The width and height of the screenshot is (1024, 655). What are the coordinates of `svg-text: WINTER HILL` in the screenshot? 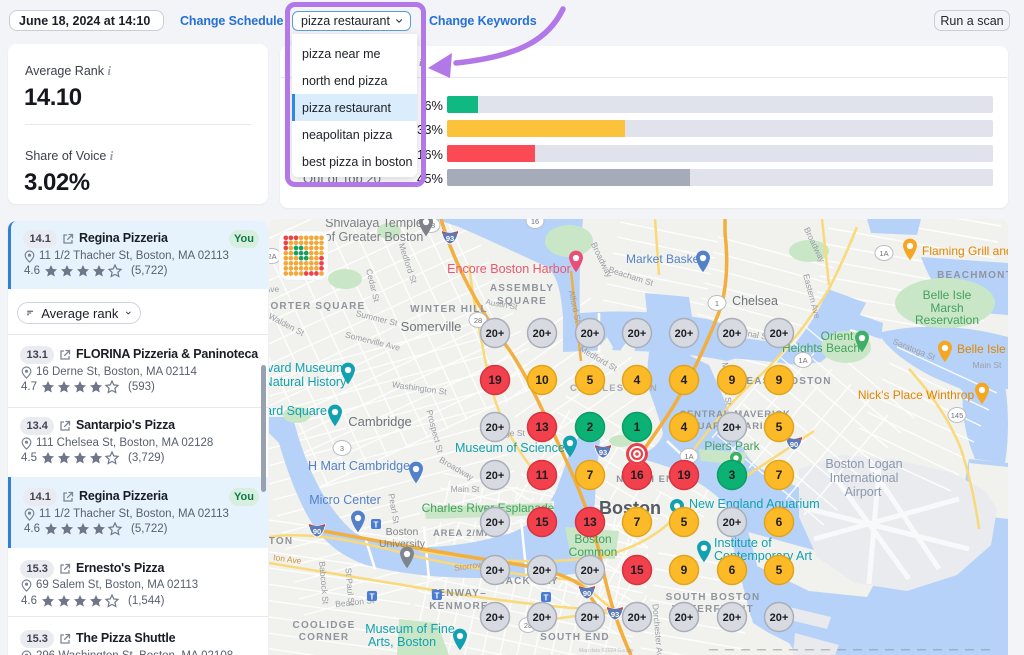 It's located at (449, 309).